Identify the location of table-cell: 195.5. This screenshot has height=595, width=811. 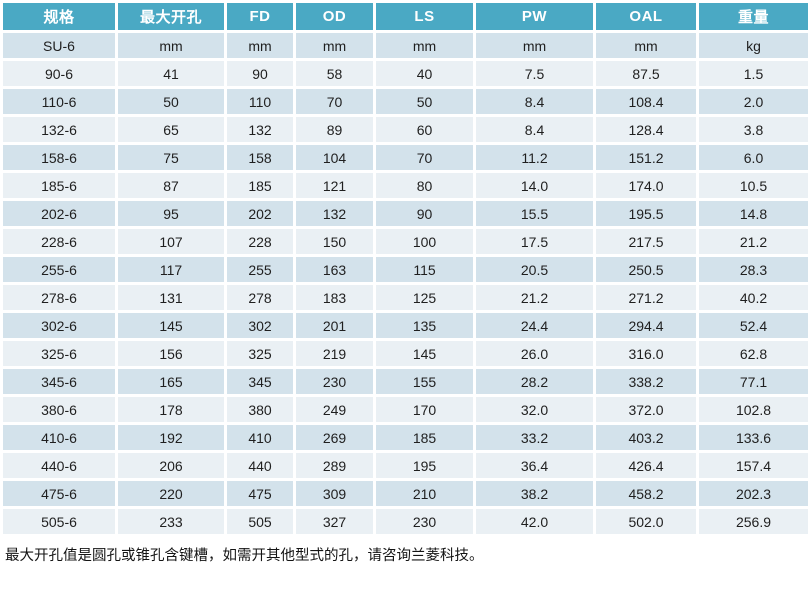
(646, 213).